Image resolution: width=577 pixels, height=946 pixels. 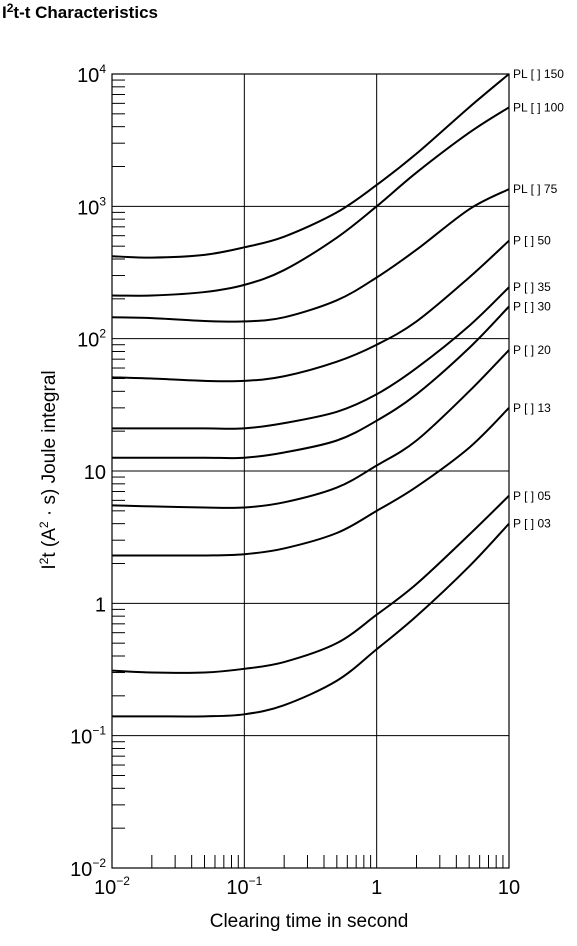 I want to click on y-tick-label-5: 10³, so click(x=91, y=206).